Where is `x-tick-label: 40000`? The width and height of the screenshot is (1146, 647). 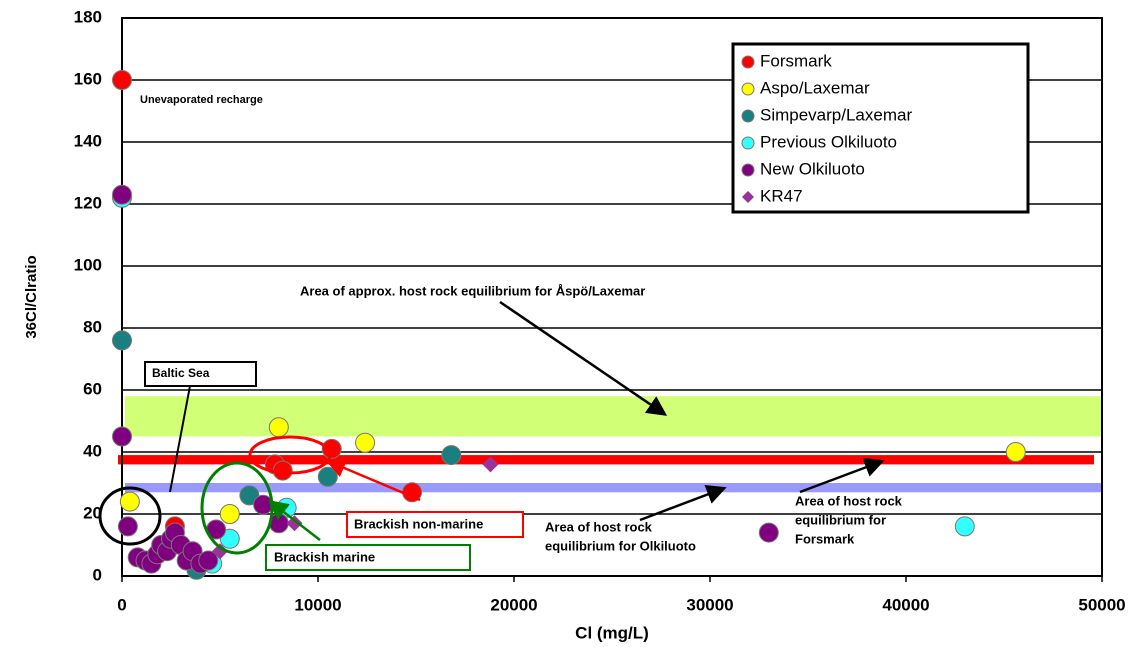
x-tick-label: 40000 is located at coordinates (905, 604).